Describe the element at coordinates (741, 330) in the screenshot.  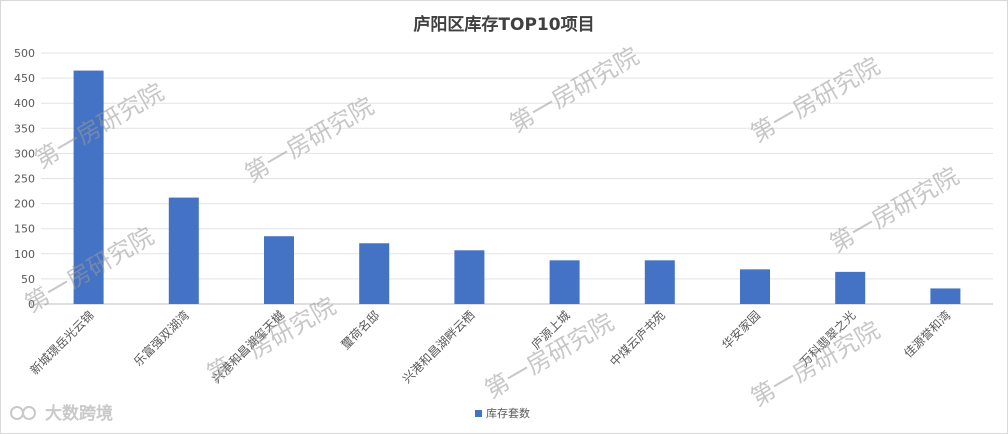
I see `x-tick-label: 华安家园` at that location.